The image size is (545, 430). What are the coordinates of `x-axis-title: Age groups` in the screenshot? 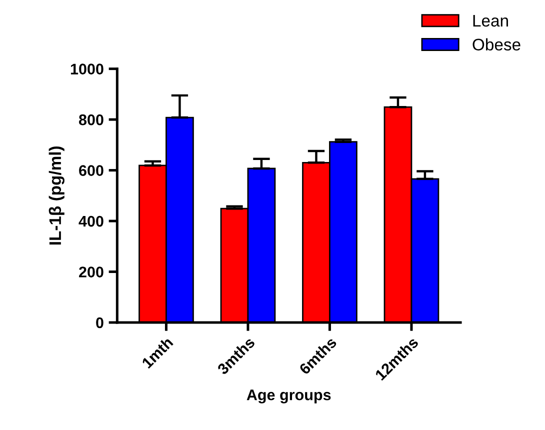 It's located at (288, 397).